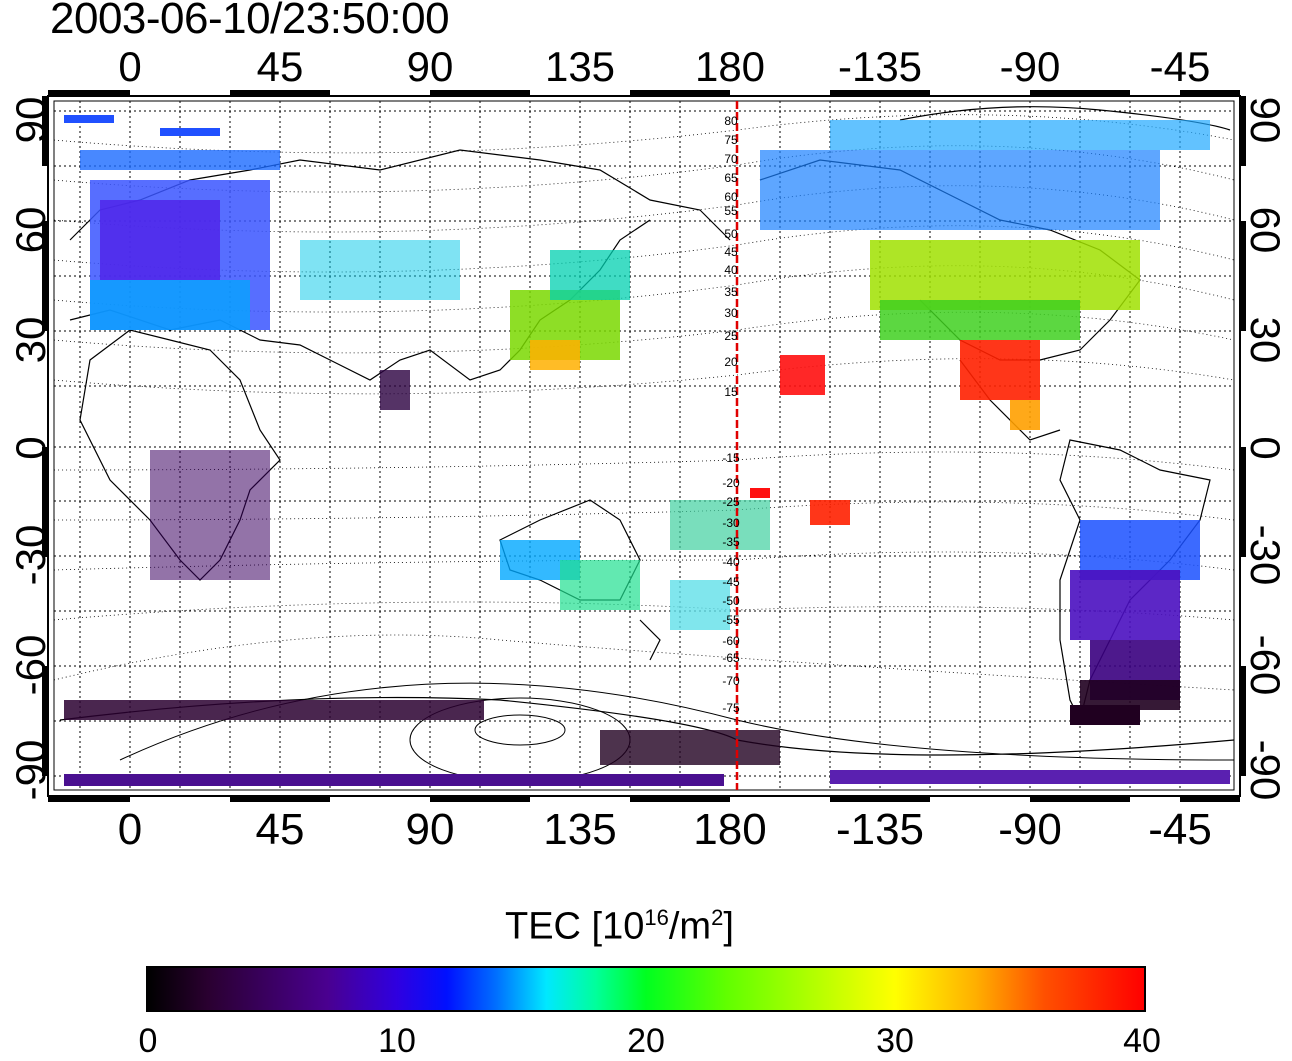 Image resolution: width=1292 pixels, height=1061 pixels. I want to click on bottom-lon-label: 135, so click(580, 829).